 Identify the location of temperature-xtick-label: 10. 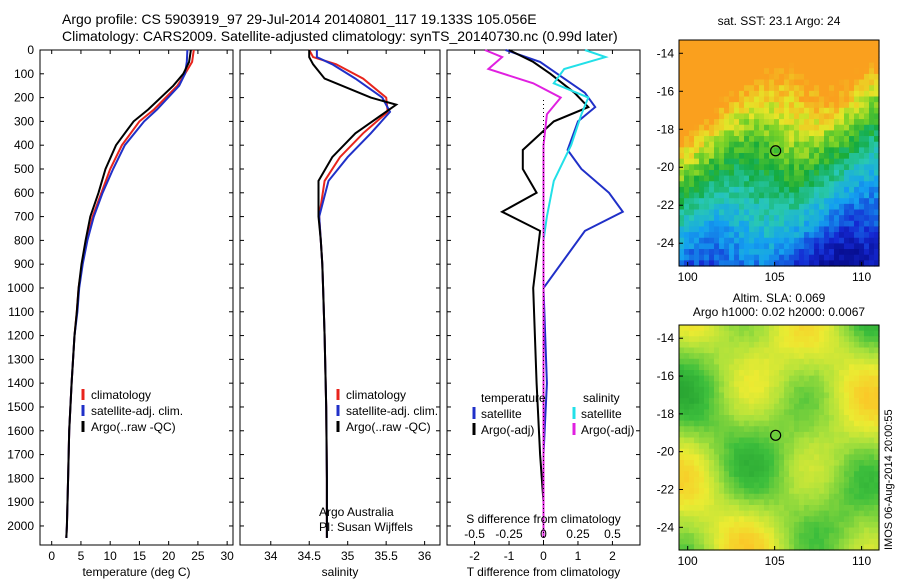
(111, 556).